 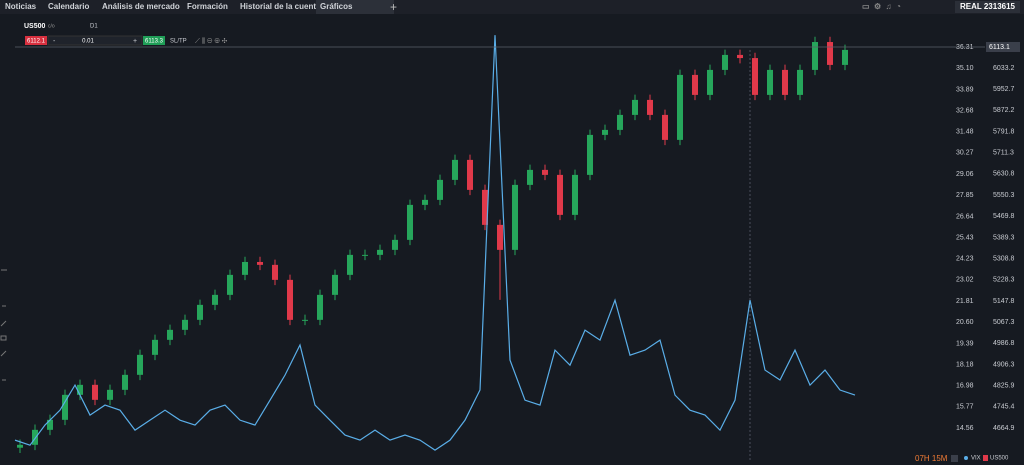 What do you see at coordinates (1004, 343) in the screenshot?
I see `y-tick-label: 4986.8` at bounding box center [1004, 343].